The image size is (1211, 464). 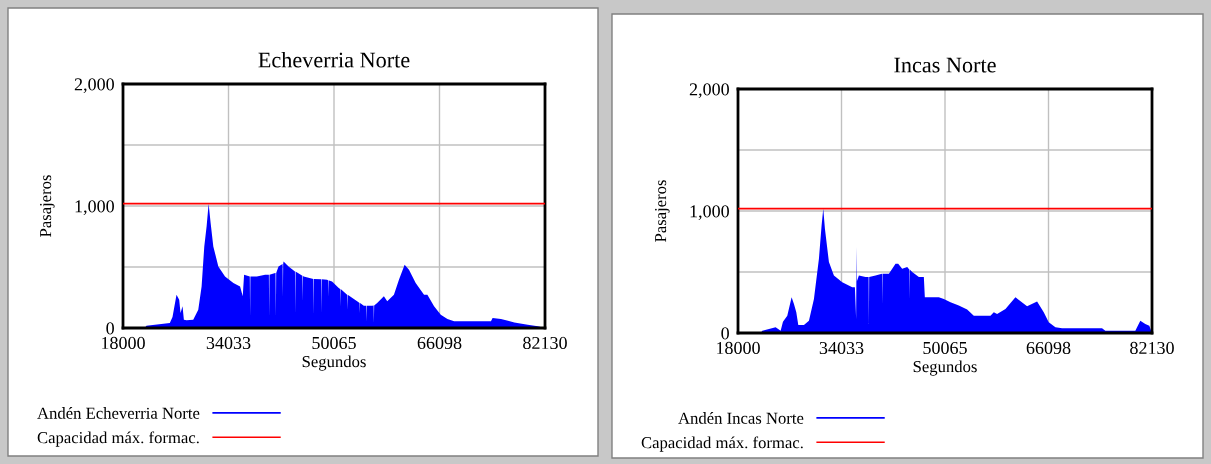 What do you see at coordinates (334, 59) in the screenshot?
I see `chart-title: Echeverria Norte` at bounding box center [334, 59].